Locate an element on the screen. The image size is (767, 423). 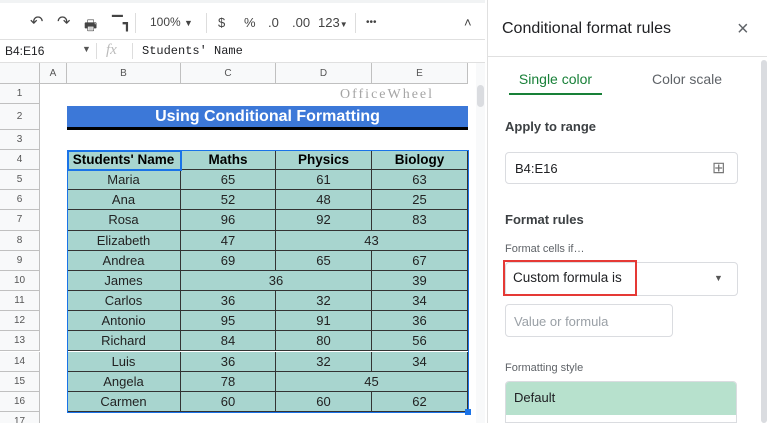
score-cell: 95 is located at coordinates (228, 321).